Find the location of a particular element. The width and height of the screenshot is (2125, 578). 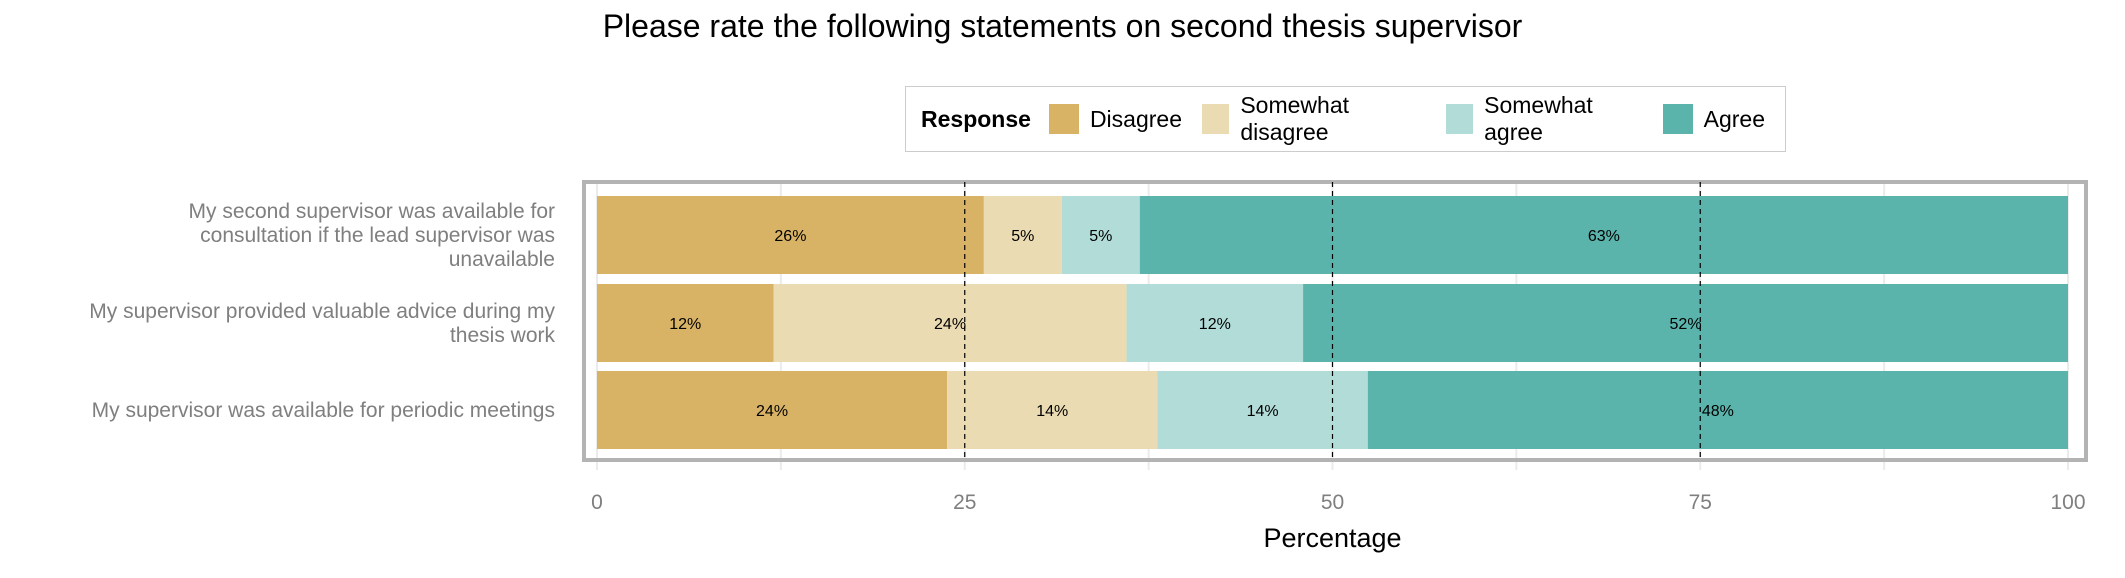

legend-item-disagree: Disagree is located at coordinates (1115, 119).